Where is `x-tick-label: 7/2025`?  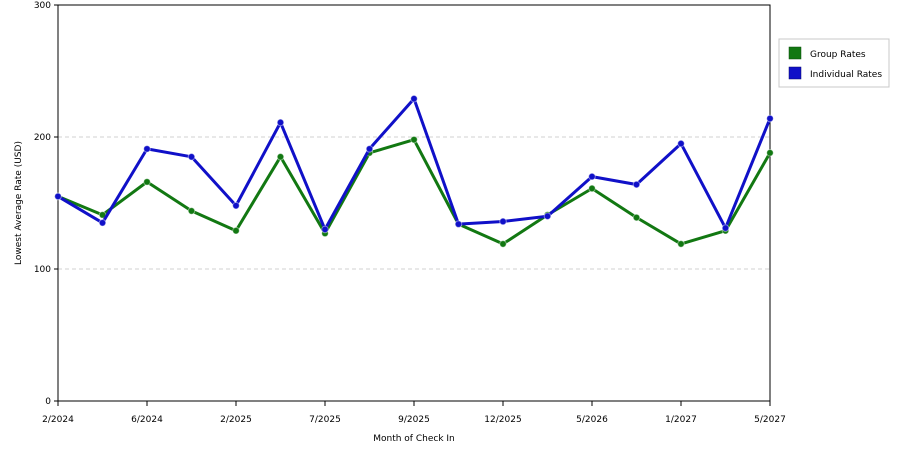 x-tick-label: 7/2025 is located at coordinates (325, 420).